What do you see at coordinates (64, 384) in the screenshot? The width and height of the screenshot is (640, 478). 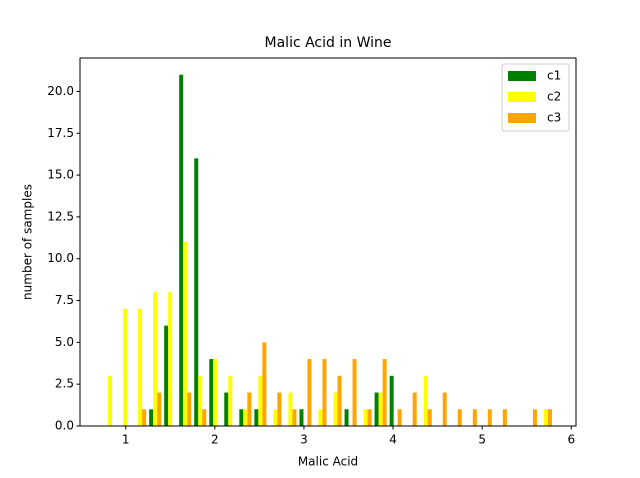 I see `y-tick-label: 2.5` at bounding box center [64, 384].